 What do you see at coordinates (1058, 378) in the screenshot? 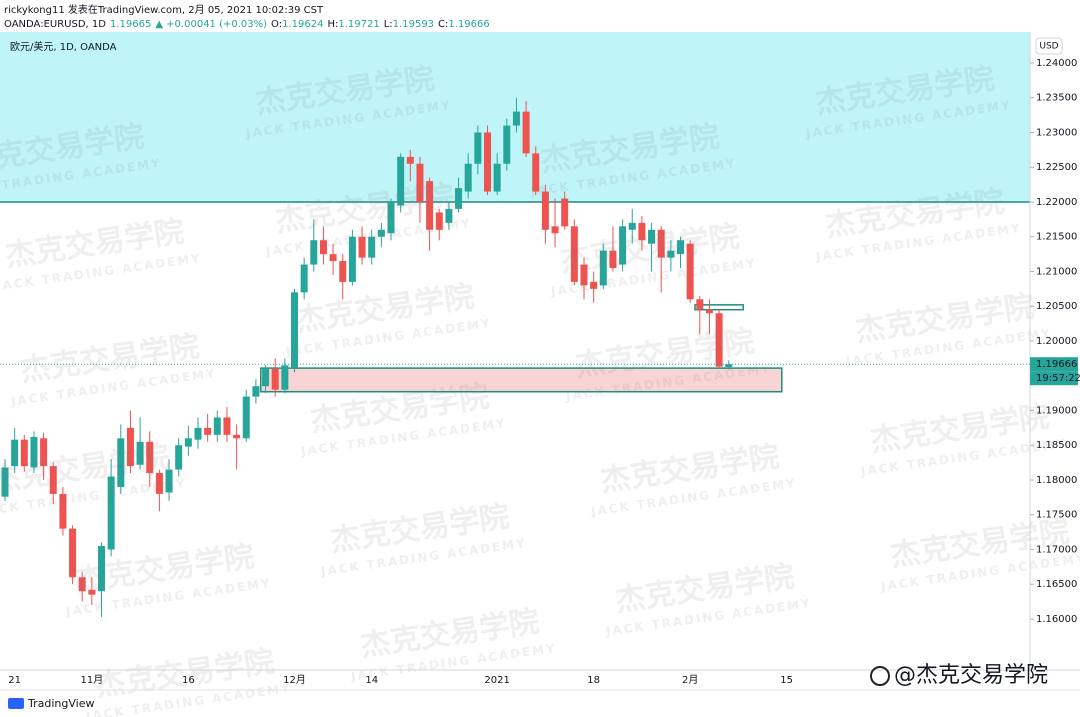
I see `countdown: 19:57:22` at bounding box center [1058, 378].